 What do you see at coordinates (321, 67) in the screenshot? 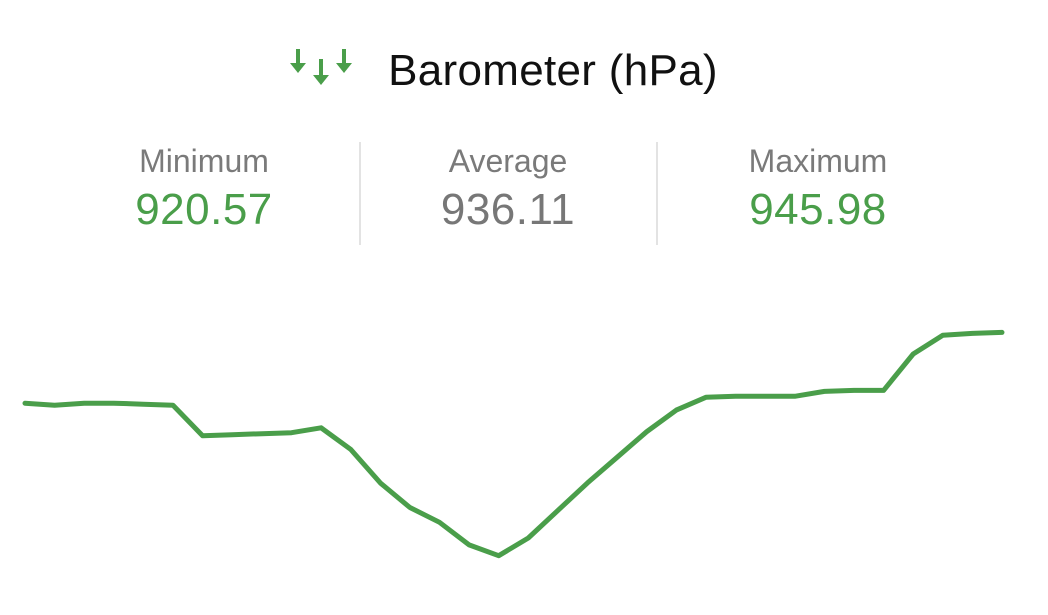
I see `pressure-arrows-down-icon` at bounding box center [321, 67].